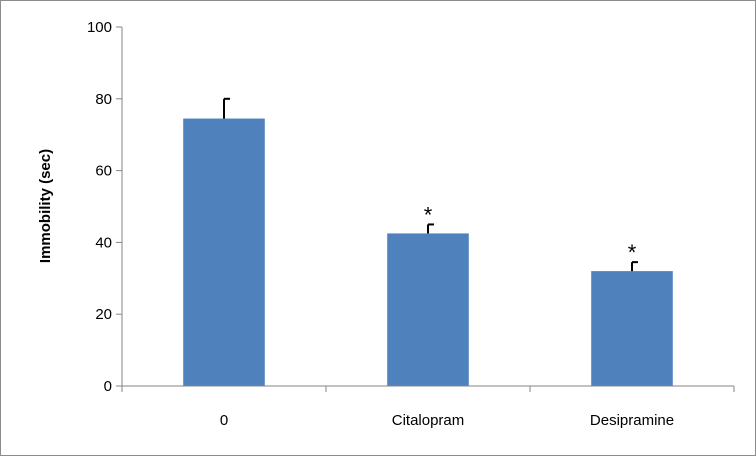 The height and width of the screenshot is (457, 756). I want to click on x-tick-label: Desipramine, so click(632, 420).